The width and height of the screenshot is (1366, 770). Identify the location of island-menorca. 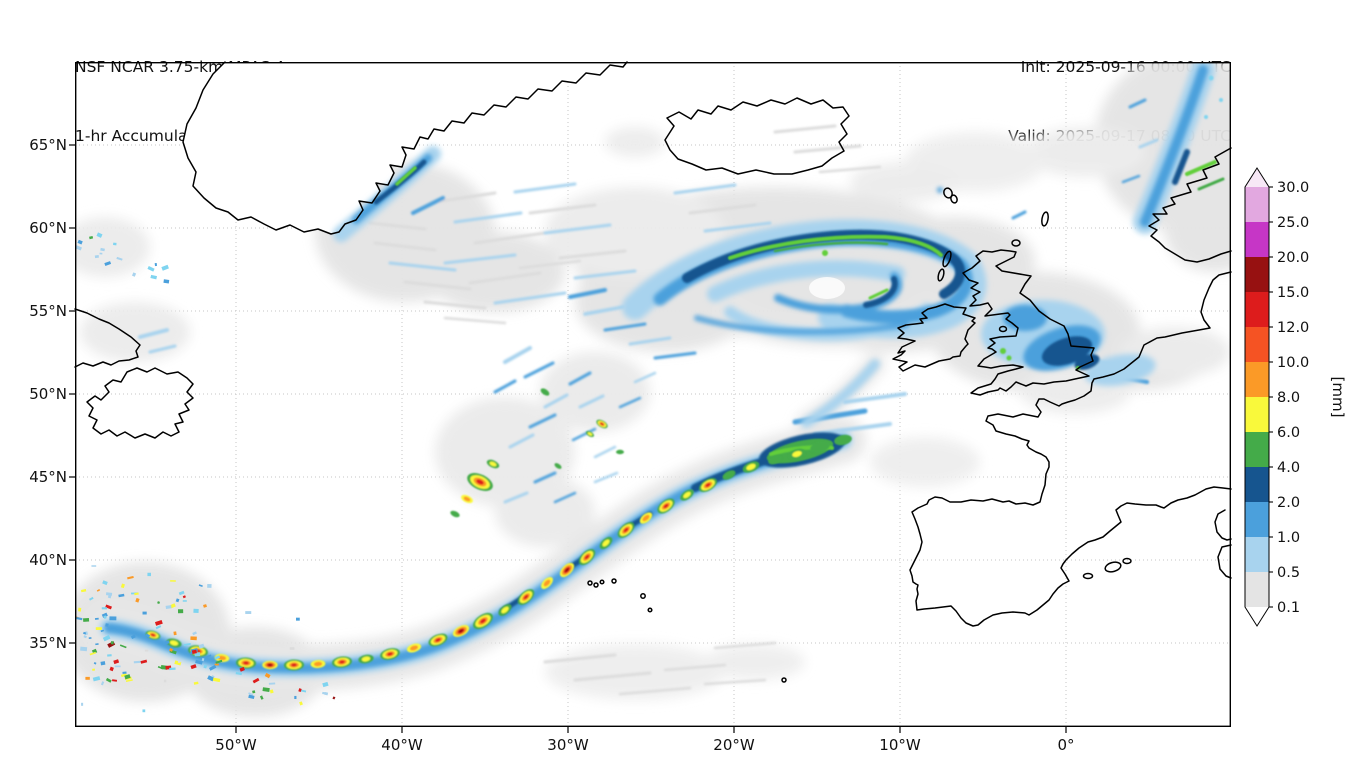
(1127, 561).